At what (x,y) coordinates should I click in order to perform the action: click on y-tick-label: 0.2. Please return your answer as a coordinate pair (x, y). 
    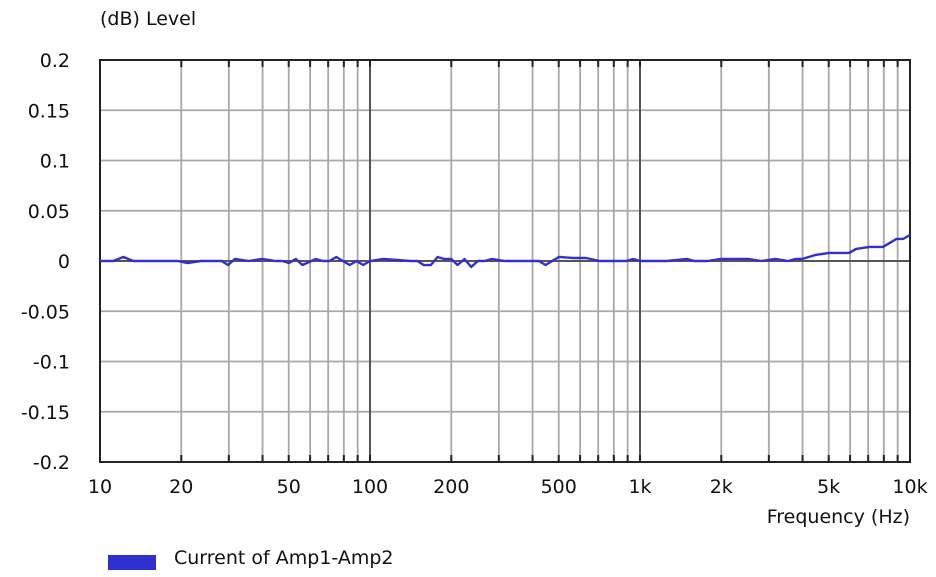
    Looking at the image, I should click on (55, 61).